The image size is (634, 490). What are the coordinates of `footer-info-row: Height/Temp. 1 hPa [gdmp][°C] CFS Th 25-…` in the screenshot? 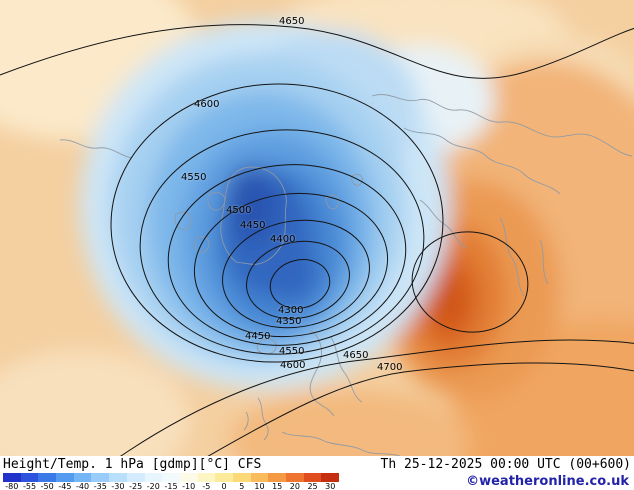 It's located at (317, 464).